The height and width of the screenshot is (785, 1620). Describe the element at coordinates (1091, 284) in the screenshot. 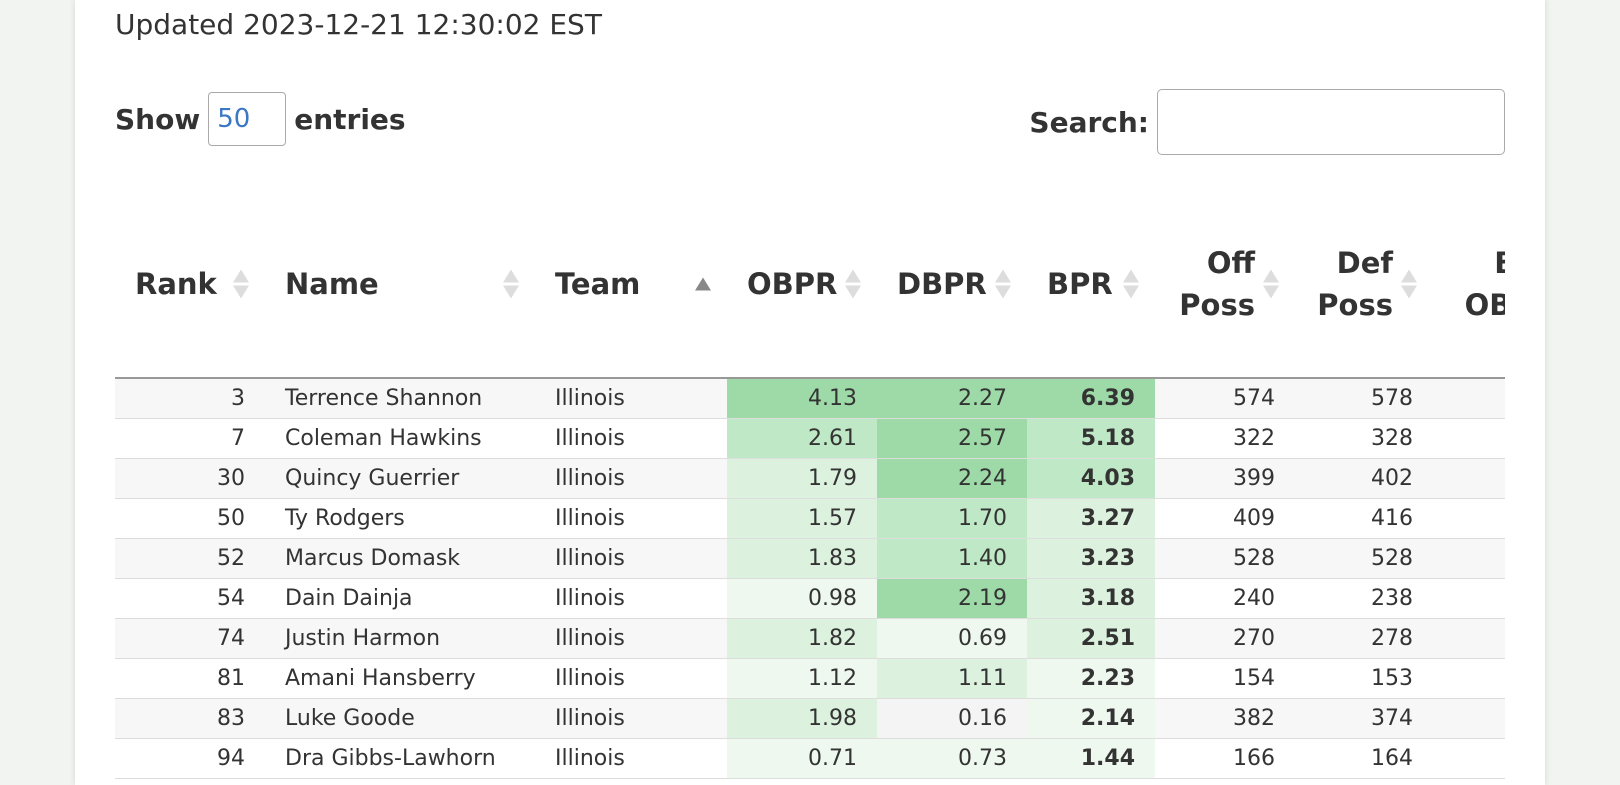

I see `column-header-bpr: BPR` at that location.